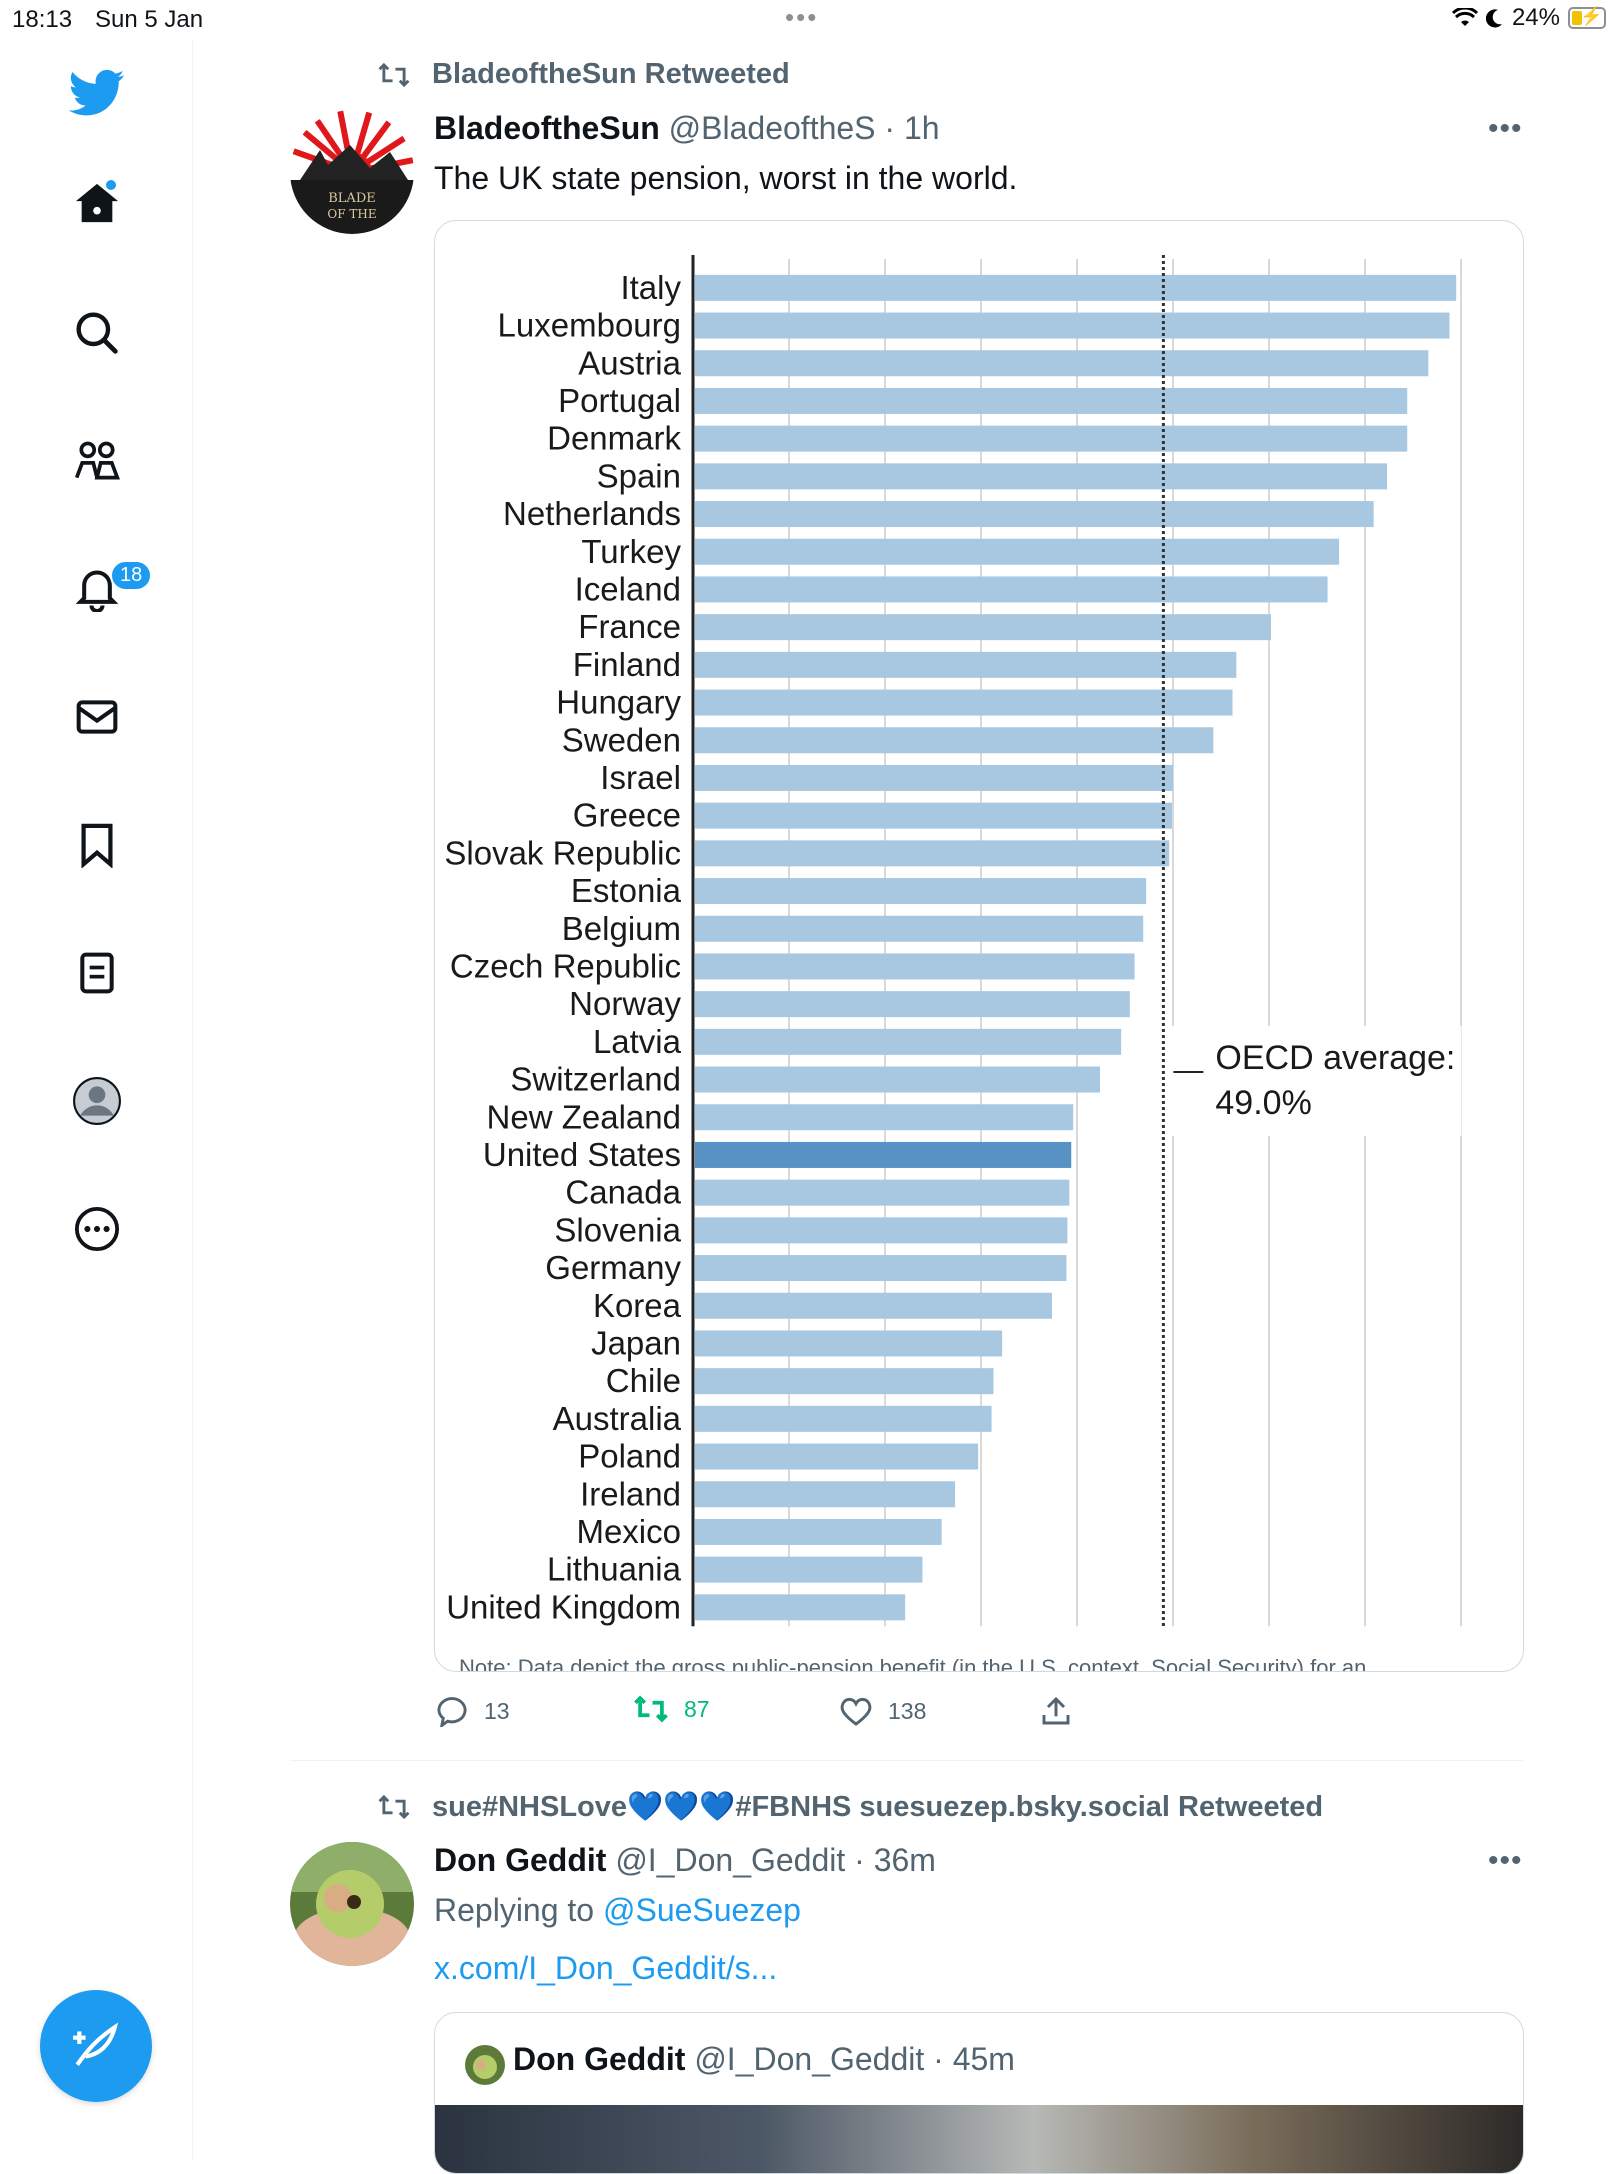 This screenshot has width=1620, height=2174. What do you see at coordinates (520, 1860) in the screenshot?
I see `author-name: Don Geddit` at bounding box center [520, 1860].